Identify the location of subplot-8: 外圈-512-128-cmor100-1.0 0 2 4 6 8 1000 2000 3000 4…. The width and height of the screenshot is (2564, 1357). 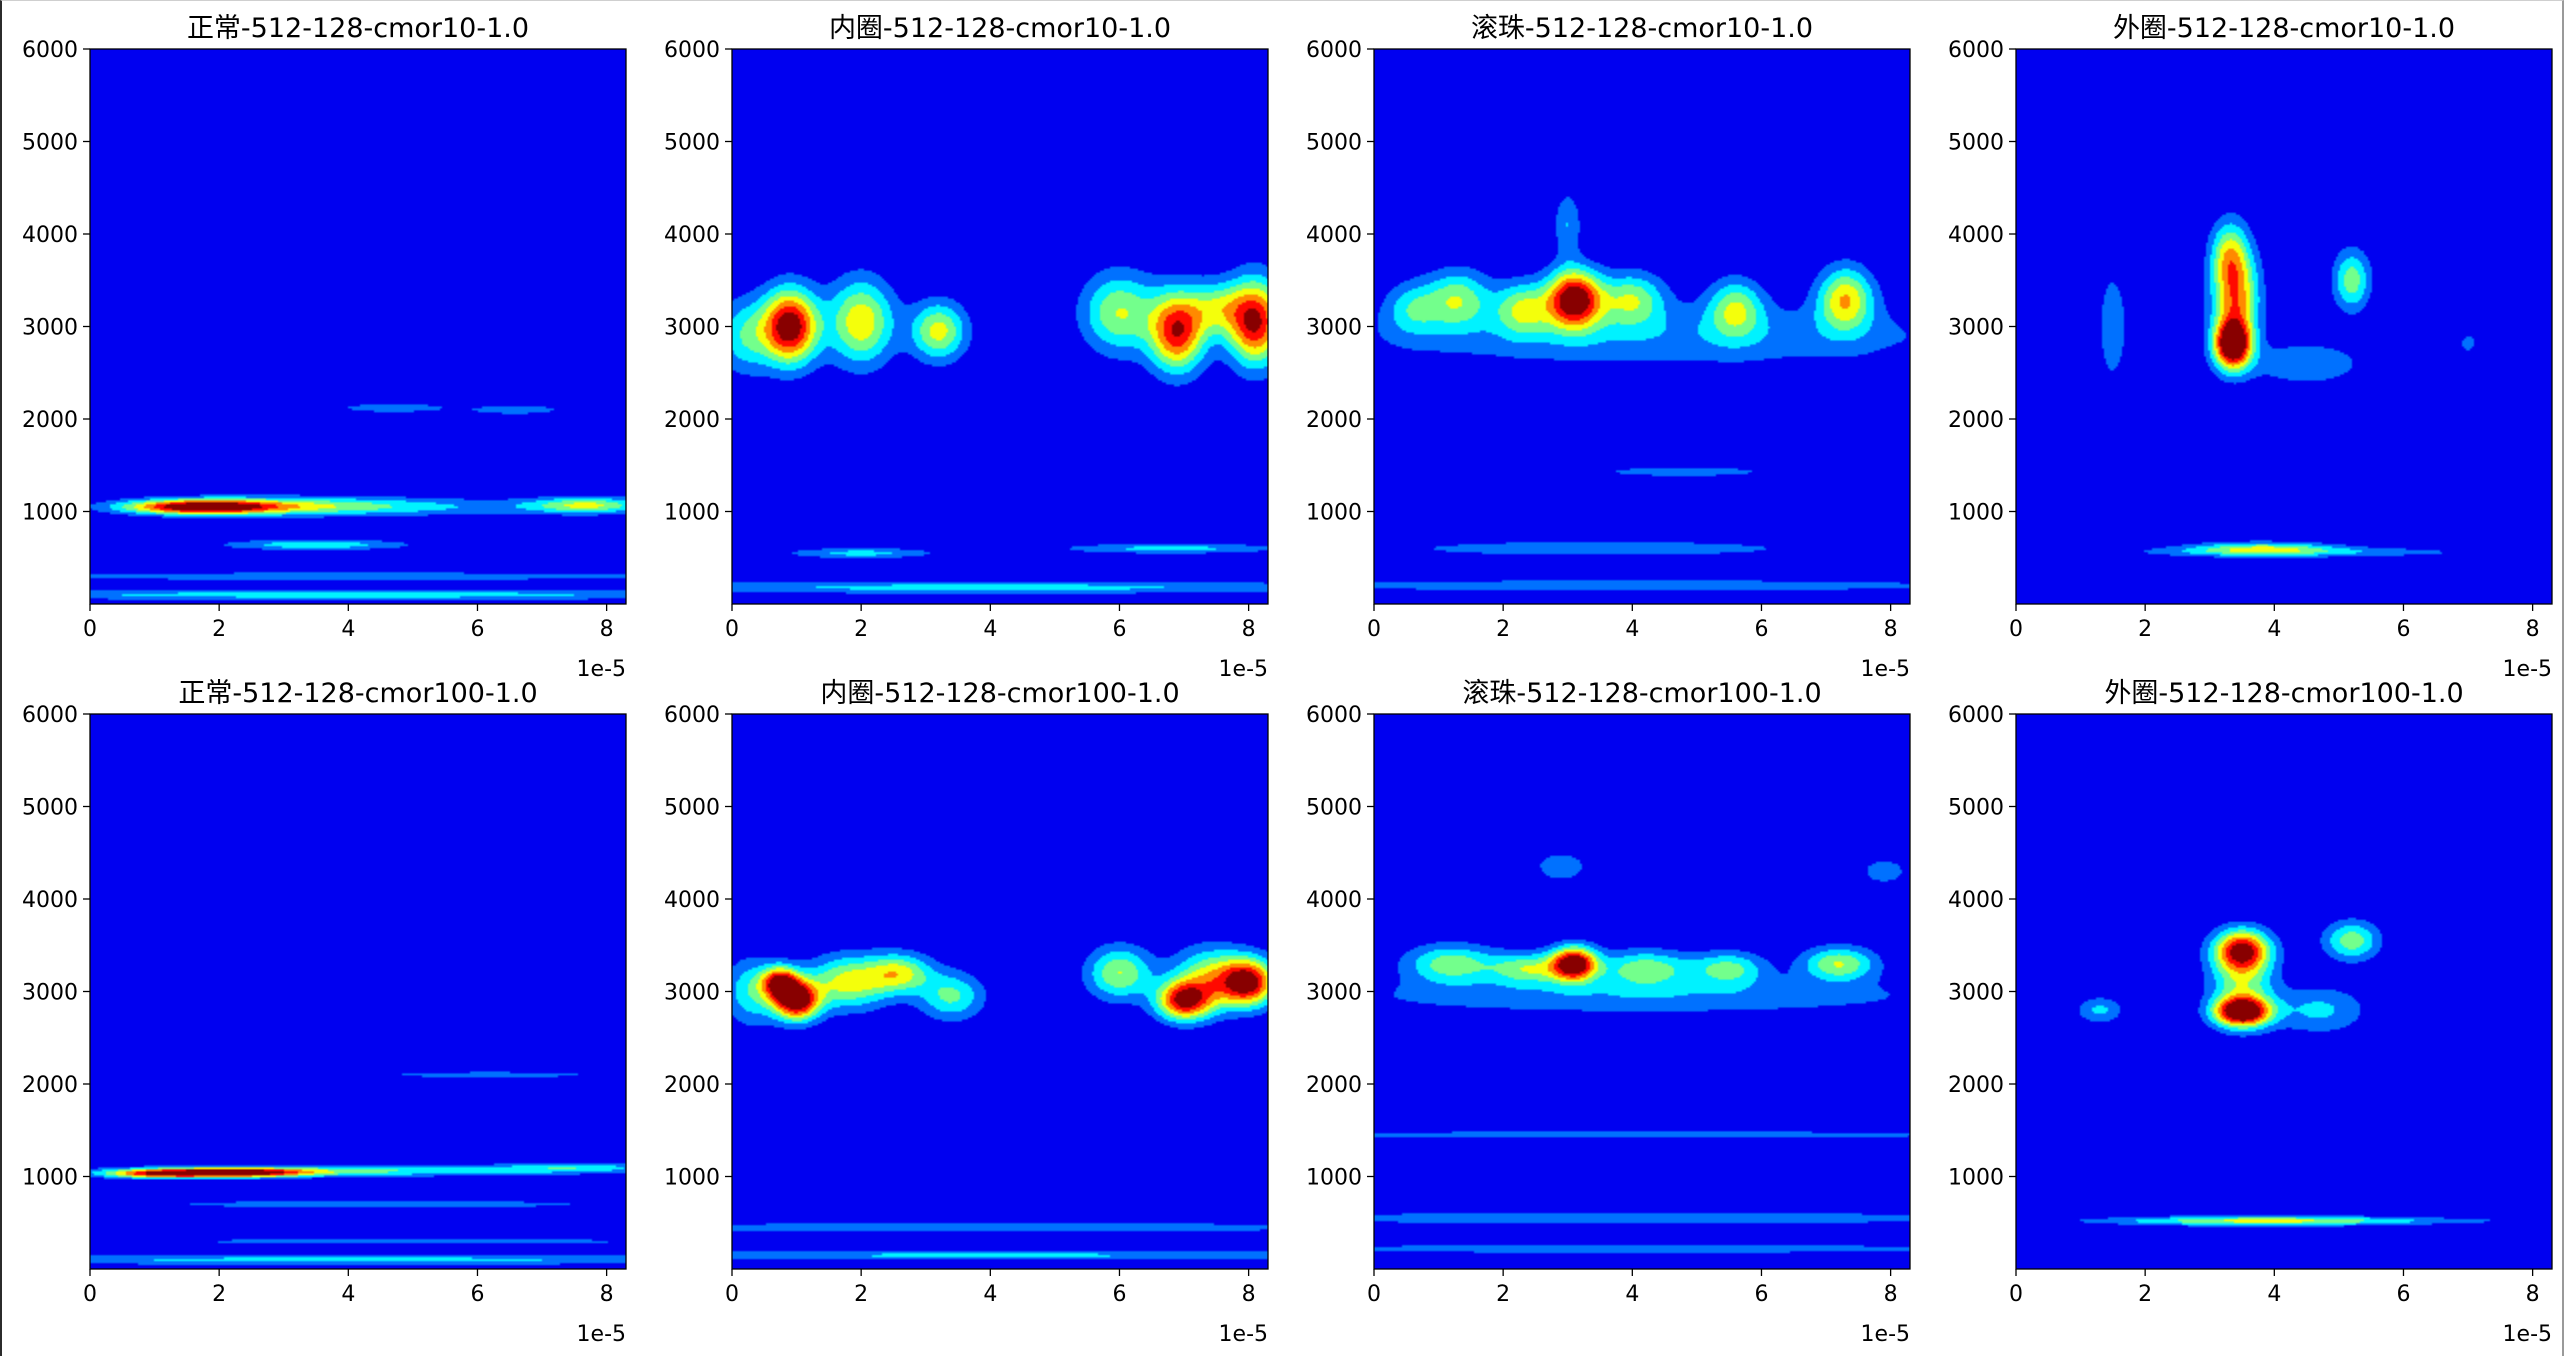
(2250, 1012).